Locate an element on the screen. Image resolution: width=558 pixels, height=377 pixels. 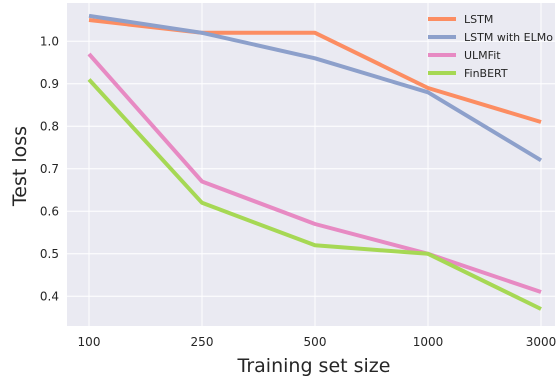
x-tick-label: 250 is located at coordinates (202, 342).